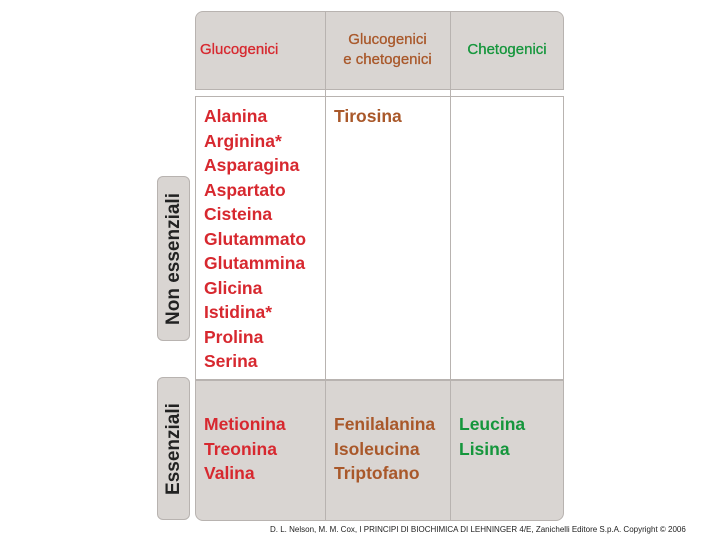 The width and height of the screenshot is (720, 540). What do you see at coordinates (484, 448) in the screenshot?
I see `amino-acid: Lisina` at bounding box center [484, 448].